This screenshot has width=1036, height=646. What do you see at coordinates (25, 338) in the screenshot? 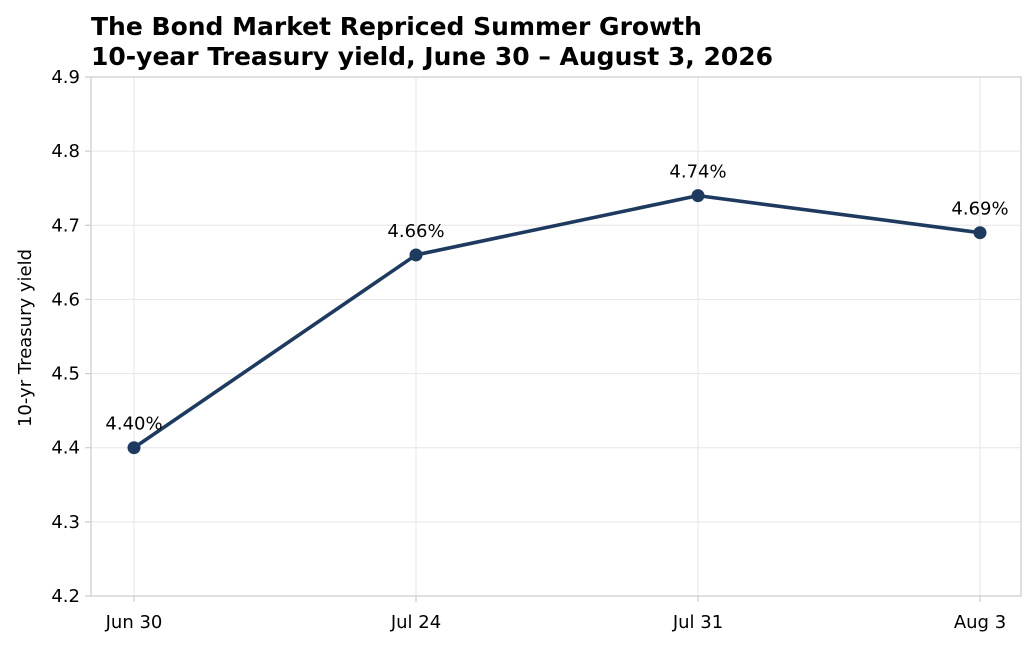
I see `y-axis-label: 10-yr Treasury yield` at bounding box center [25, 338].